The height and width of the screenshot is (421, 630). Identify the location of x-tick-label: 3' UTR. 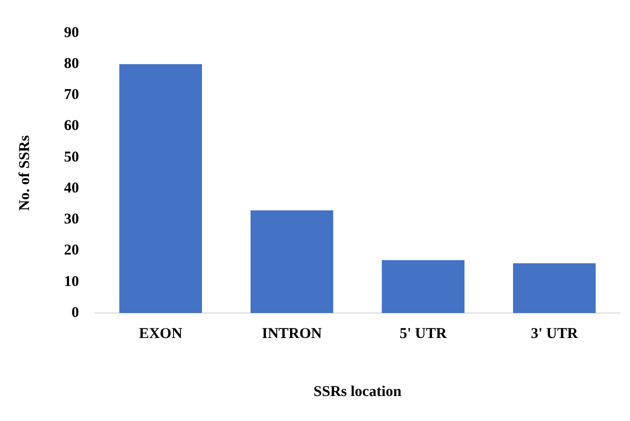
(554, 334).